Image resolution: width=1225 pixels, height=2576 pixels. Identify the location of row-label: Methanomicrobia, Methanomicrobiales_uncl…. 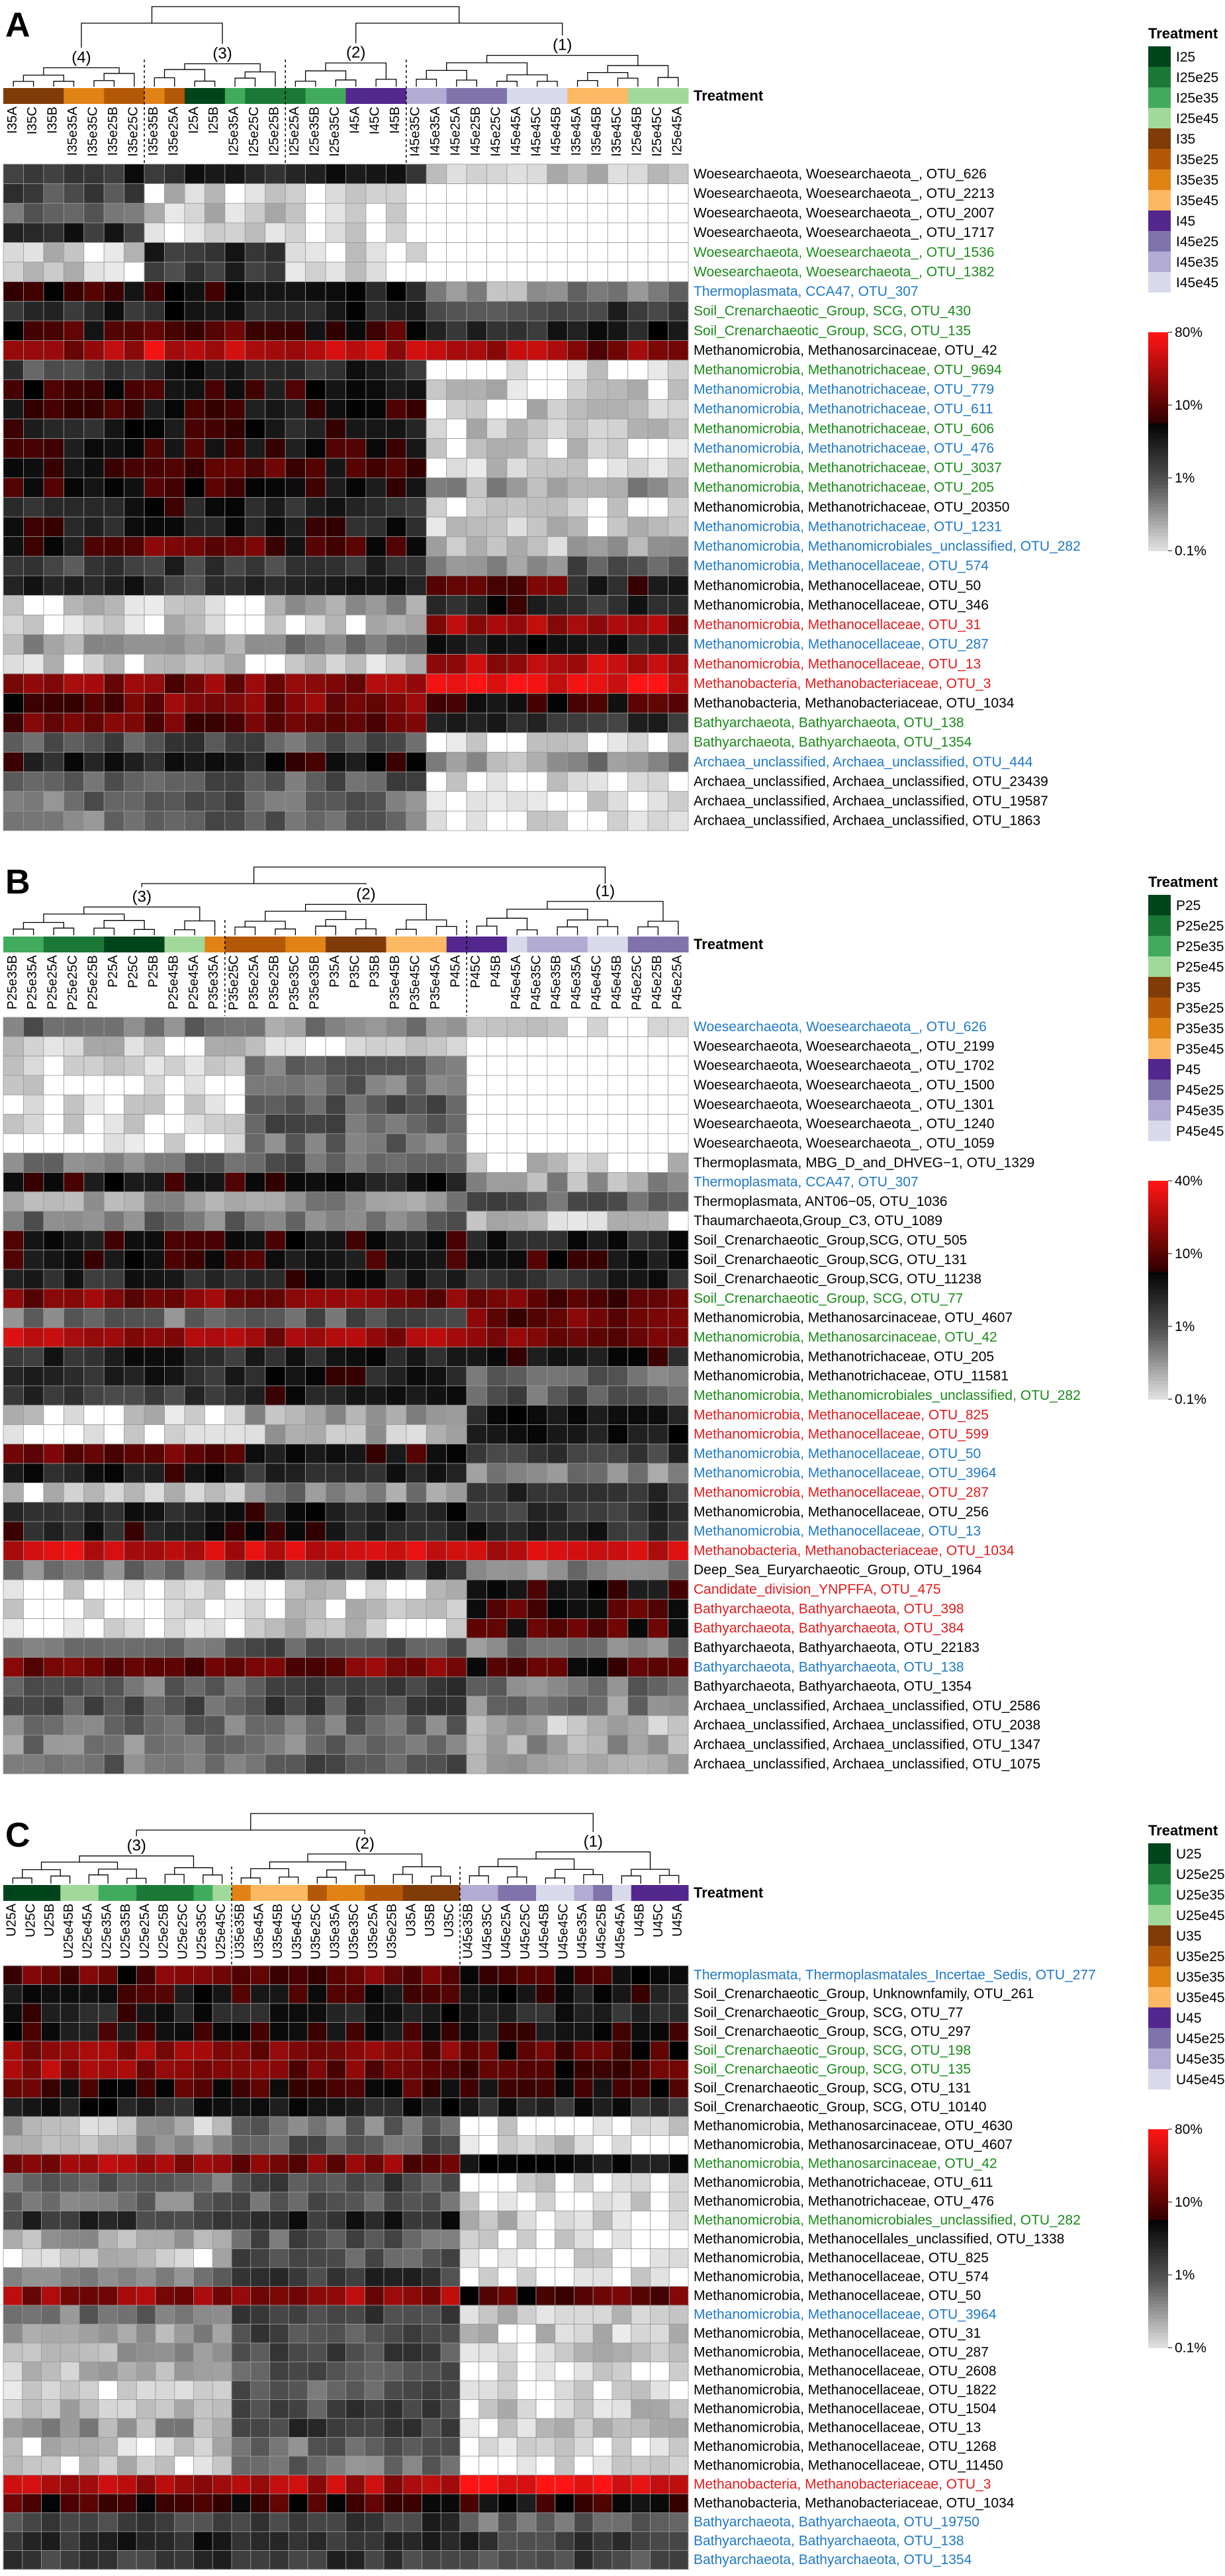
(887, 1395).